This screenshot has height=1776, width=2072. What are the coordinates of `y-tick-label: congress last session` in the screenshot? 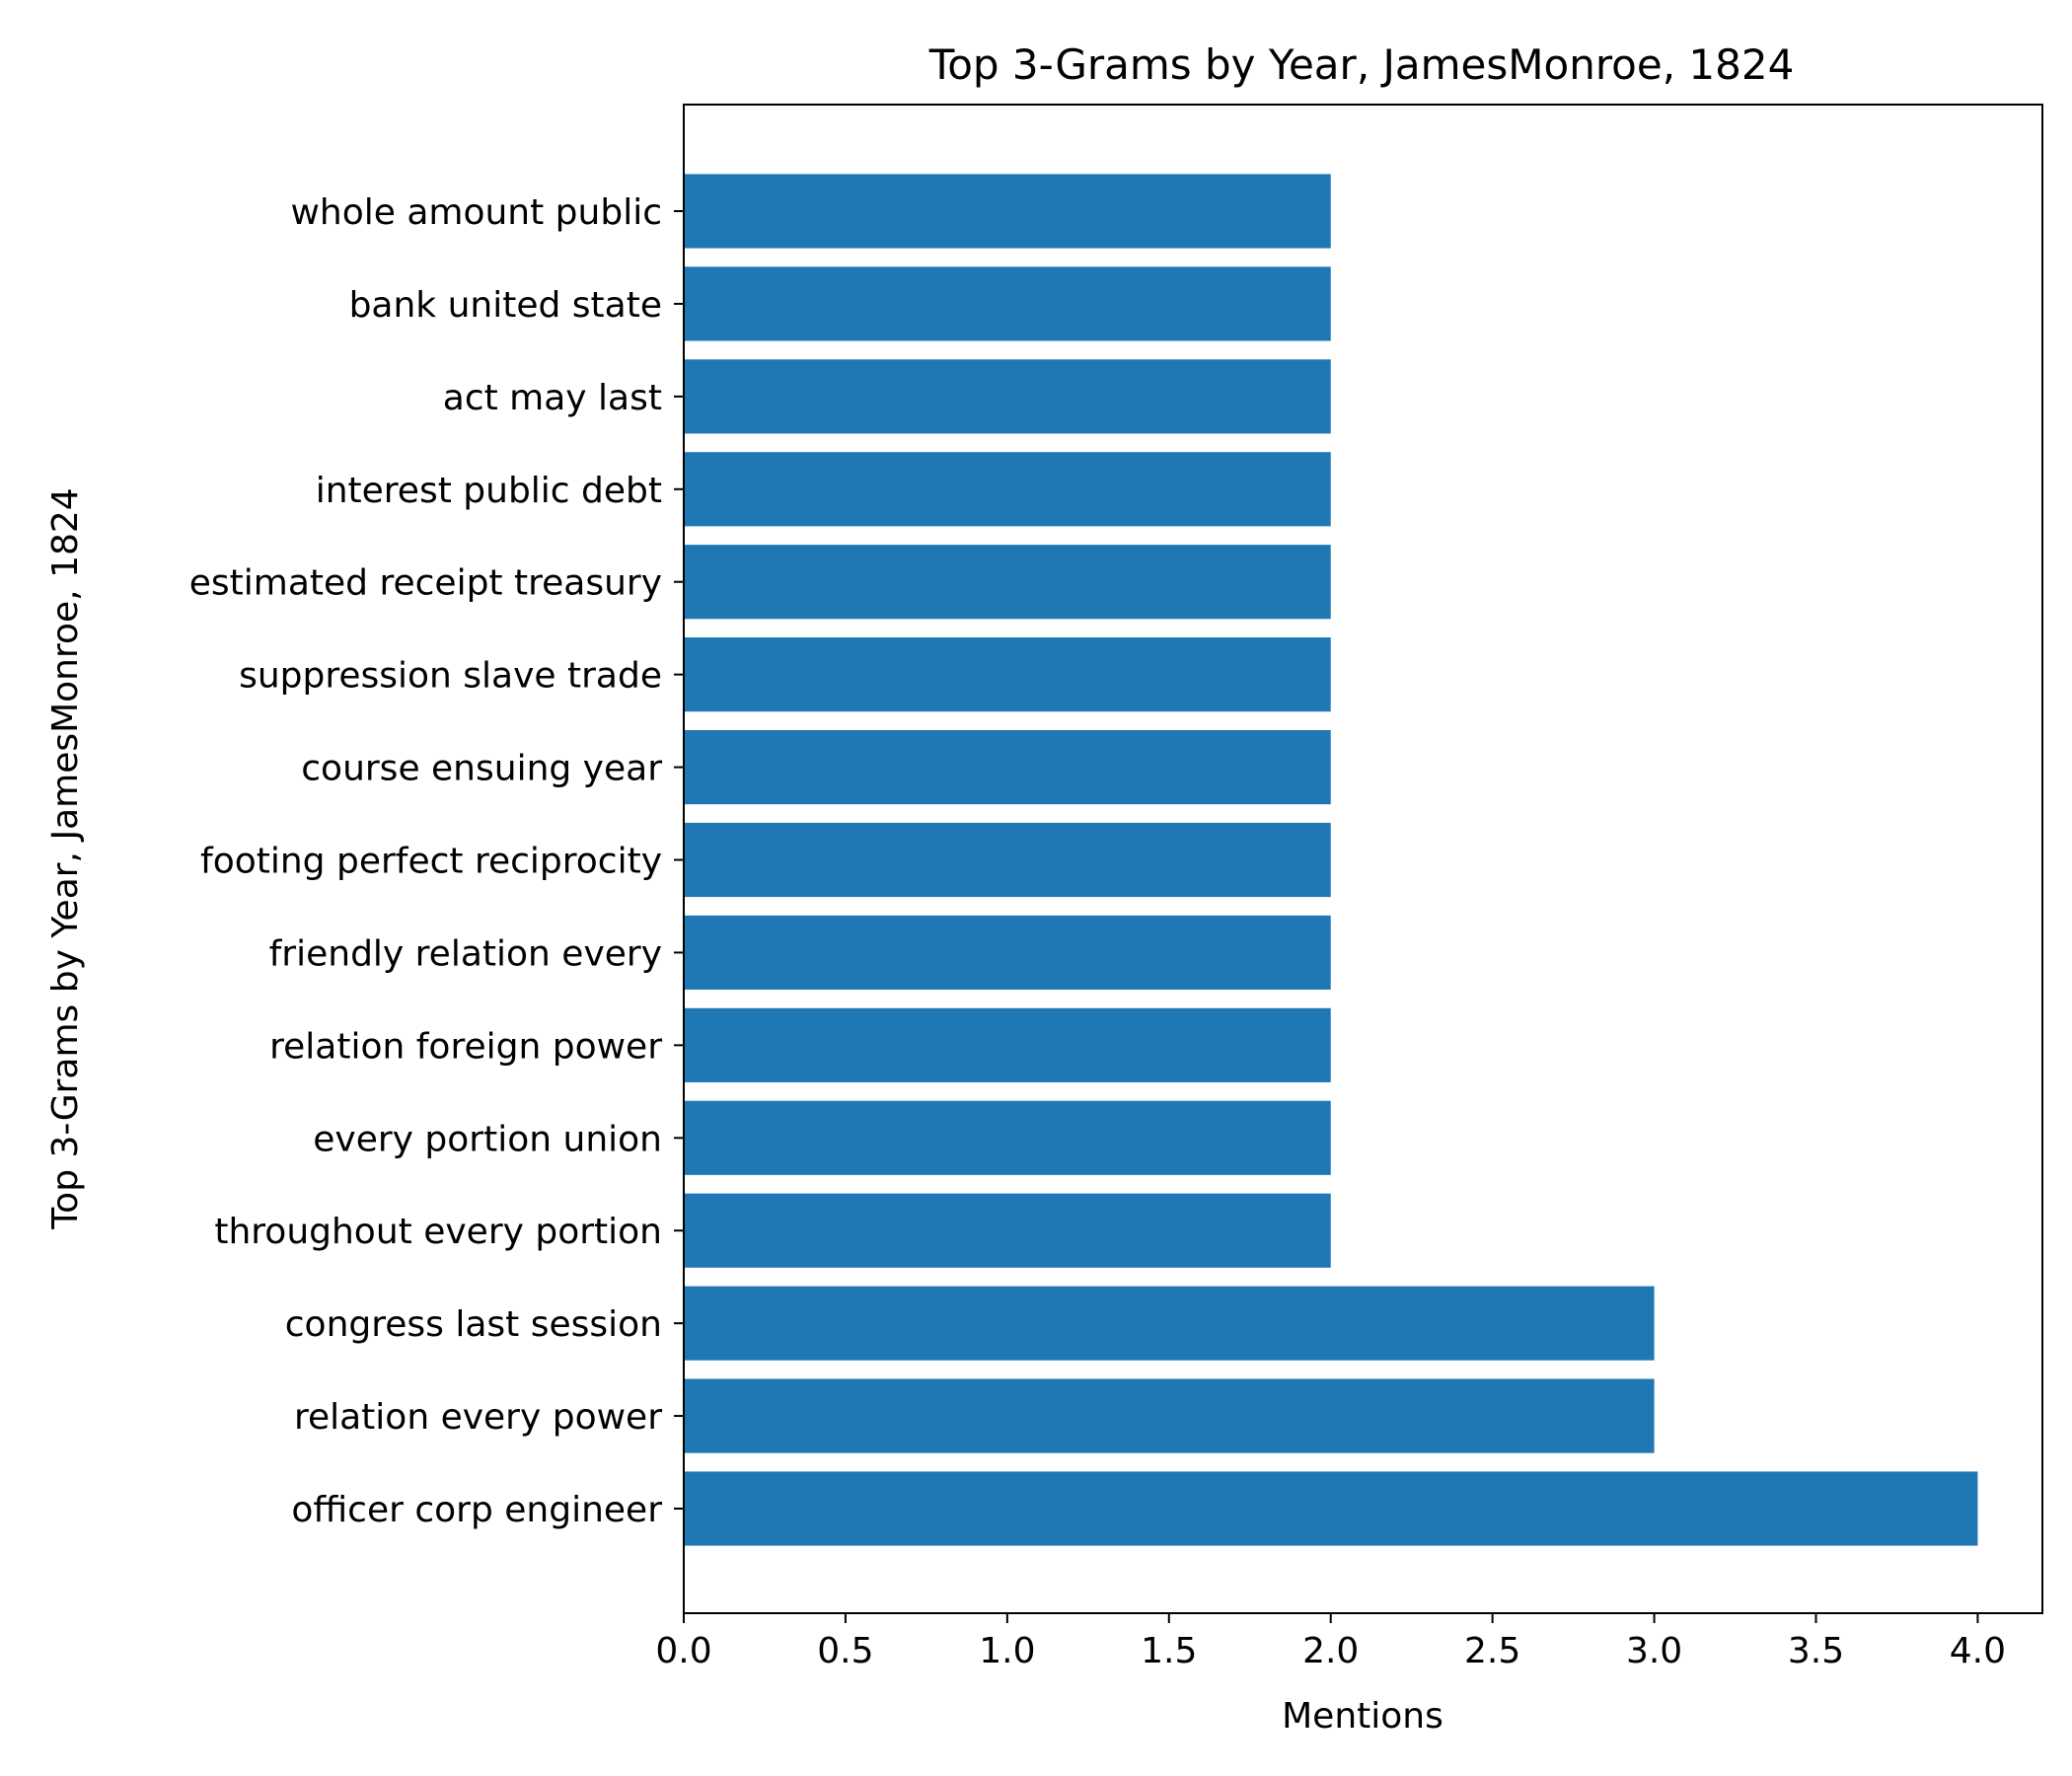 It's located at (474, 1325).